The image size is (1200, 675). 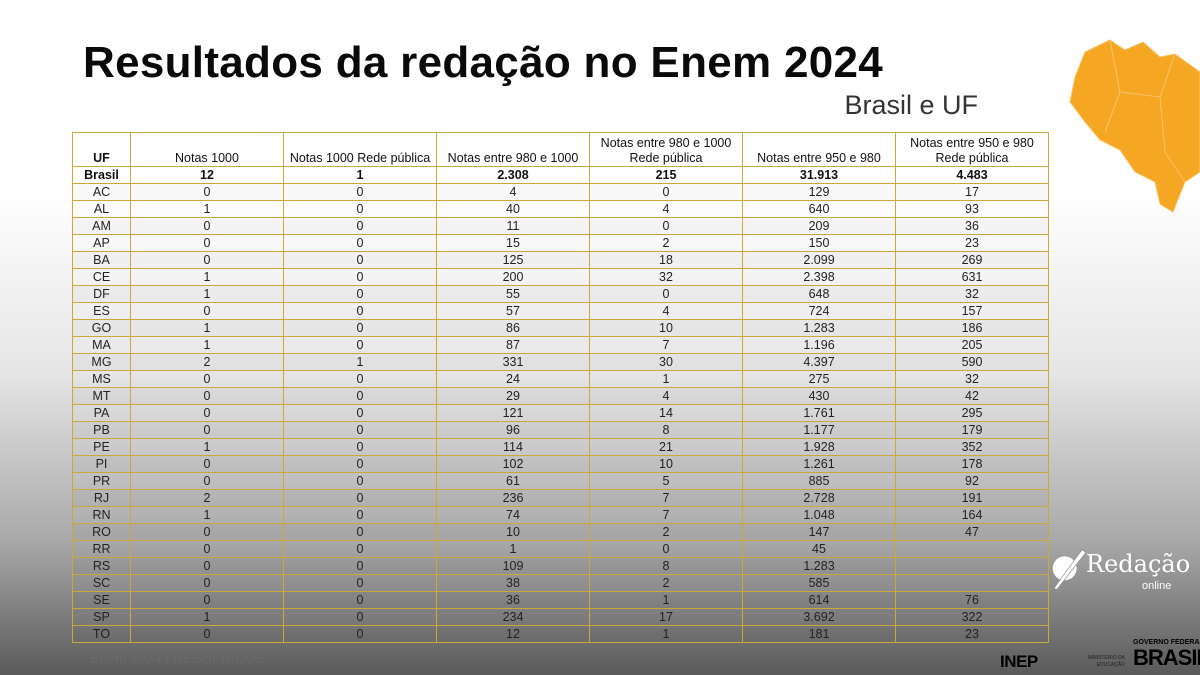 I want to click on table-cell: 724, so click(x=819, y=311).